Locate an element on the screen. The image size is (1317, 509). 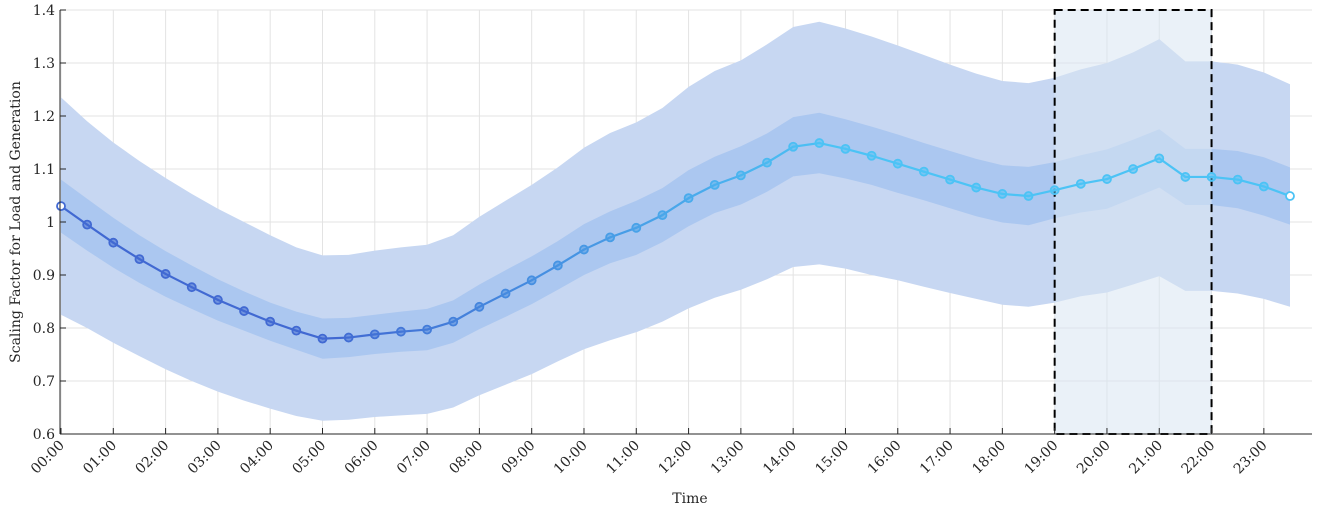
x-tick-label: 13:00 is located at coordinates (728, 458).